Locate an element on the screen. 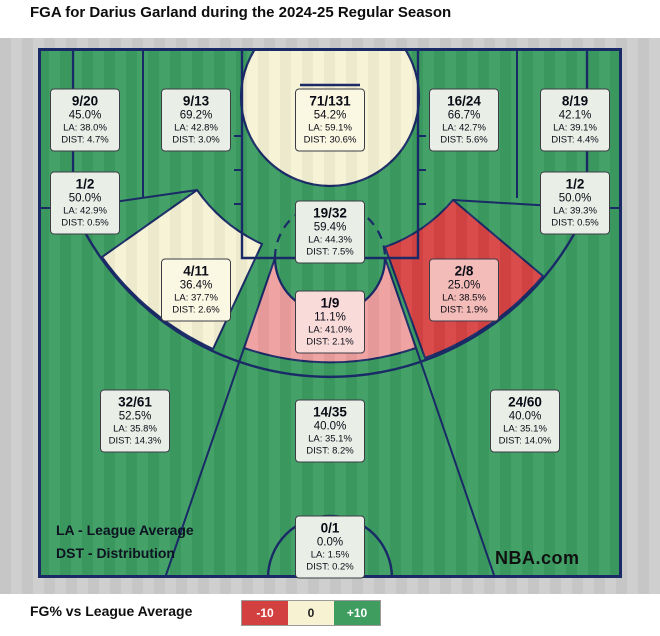 This screenshot has width=660, height=636. zone-stats-mid-range-left-center: 4/11 36.4% LA: 37.7% DIST: 2.6% is located at coordinates (196, 290).